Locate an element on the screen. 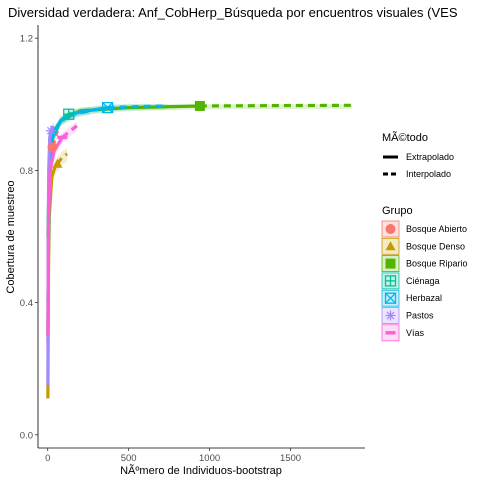 This screenshot has height=480, width=480. legend-label-pastos: Pastos is located at coordinates (420, 316).